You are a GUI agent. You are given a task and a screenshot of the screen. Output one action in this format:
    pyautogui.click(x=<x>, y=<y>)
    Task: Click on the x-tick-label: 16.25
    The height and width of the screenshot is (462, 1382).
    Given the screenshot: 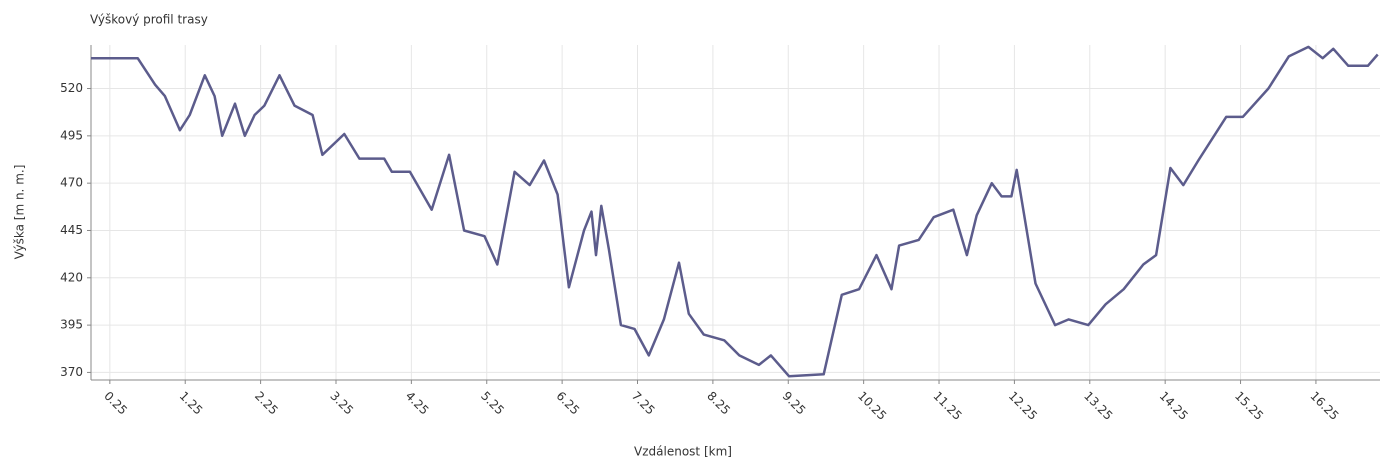 What is the action you would take?
    pyautogui.click(x=1324, y=406)
    